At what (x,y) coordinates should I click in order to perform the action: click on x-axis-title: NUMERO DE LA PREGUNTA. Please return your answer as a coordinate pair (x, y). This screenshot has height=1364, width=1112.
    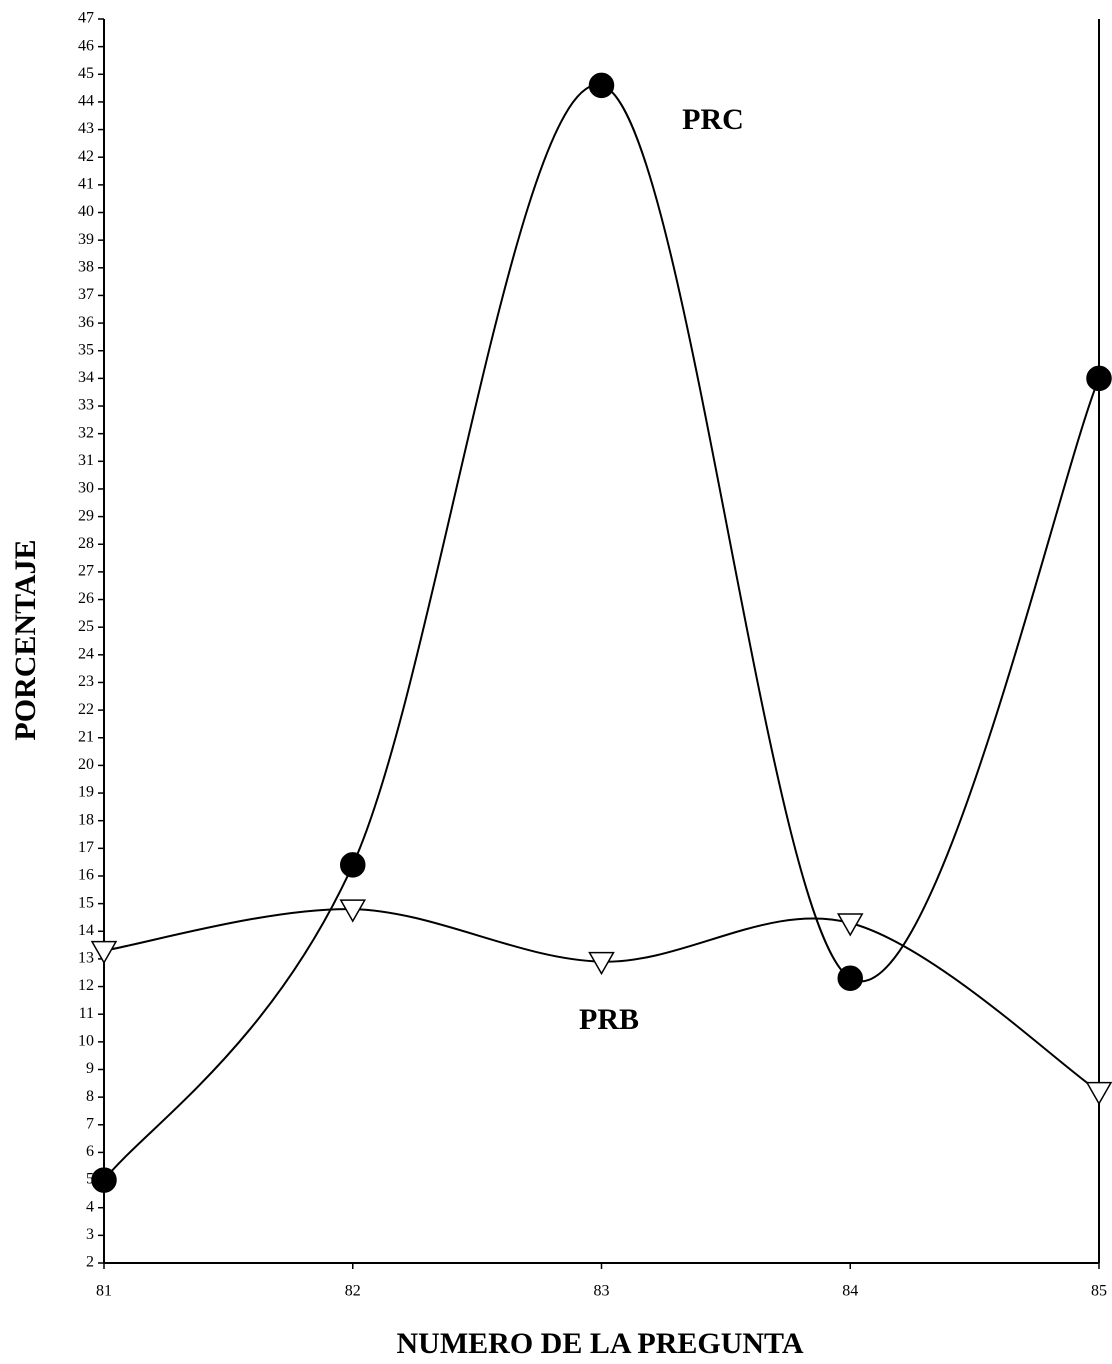
    Looking at the image, I should click on (600, 1343).